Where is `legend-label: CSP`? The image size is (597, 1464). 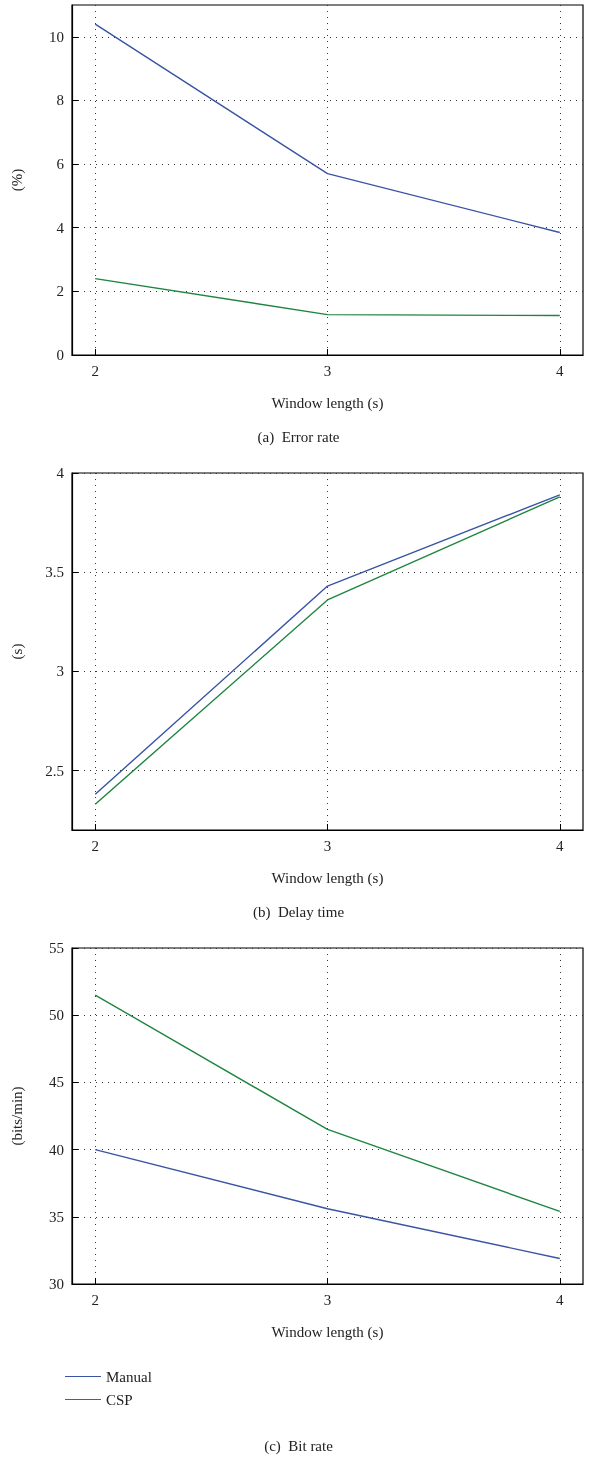 legend-label: CSP is located at coordinates (119, 1399).